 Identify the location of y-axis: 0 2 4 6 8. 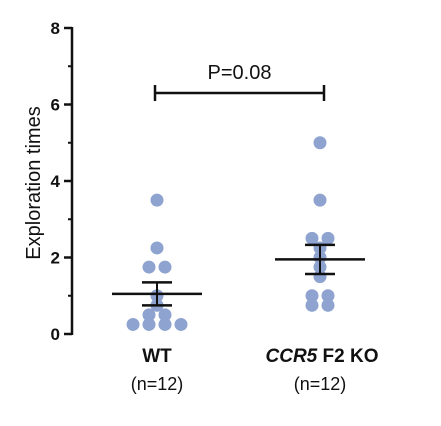
(62, 181).